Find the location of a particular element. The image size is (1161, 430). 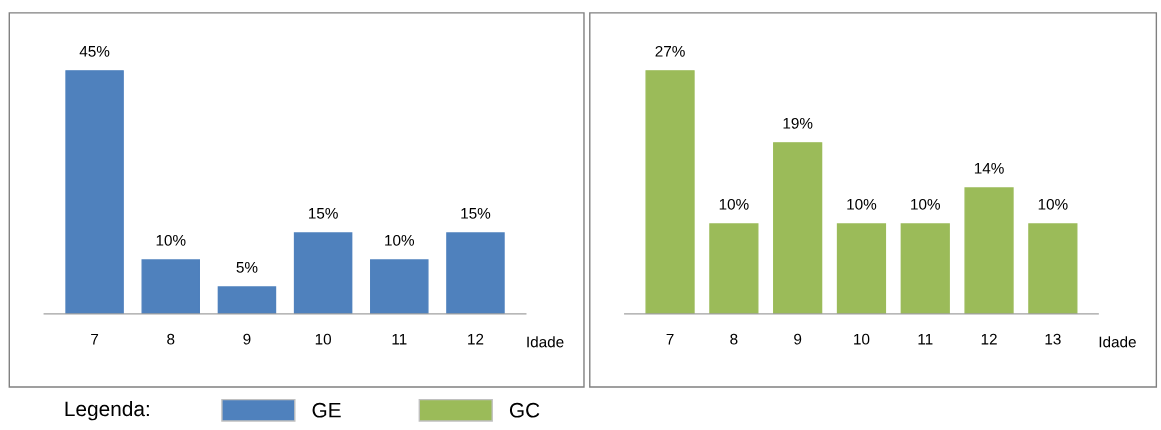

data-label: 14% is located at coordinates (989, 168).